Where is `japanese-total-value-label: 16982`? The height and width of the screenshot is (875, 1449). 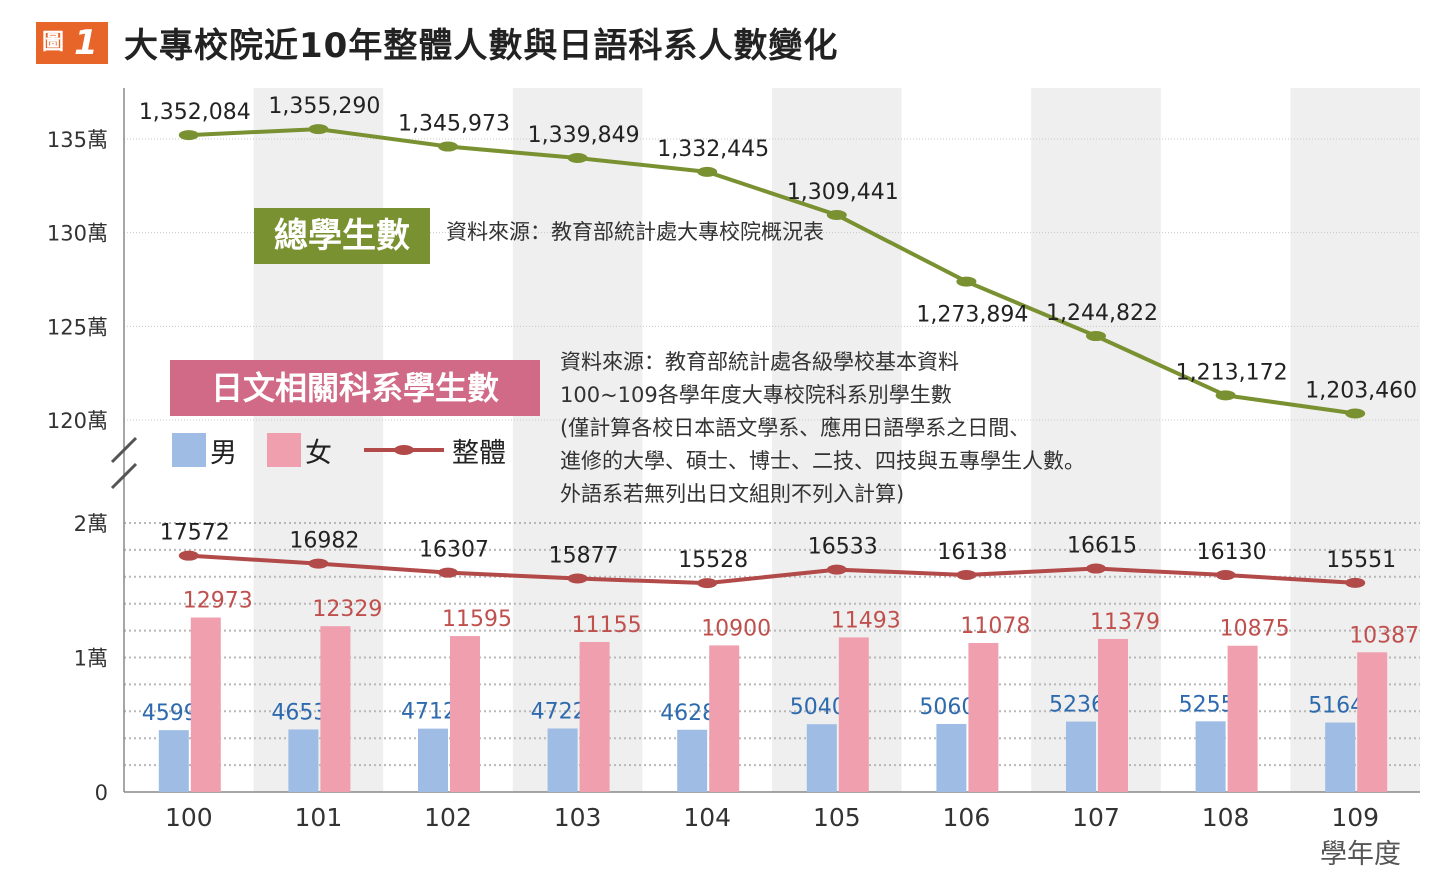
japanese-total-value-label: 16982 is located at coordinates (324, 541).